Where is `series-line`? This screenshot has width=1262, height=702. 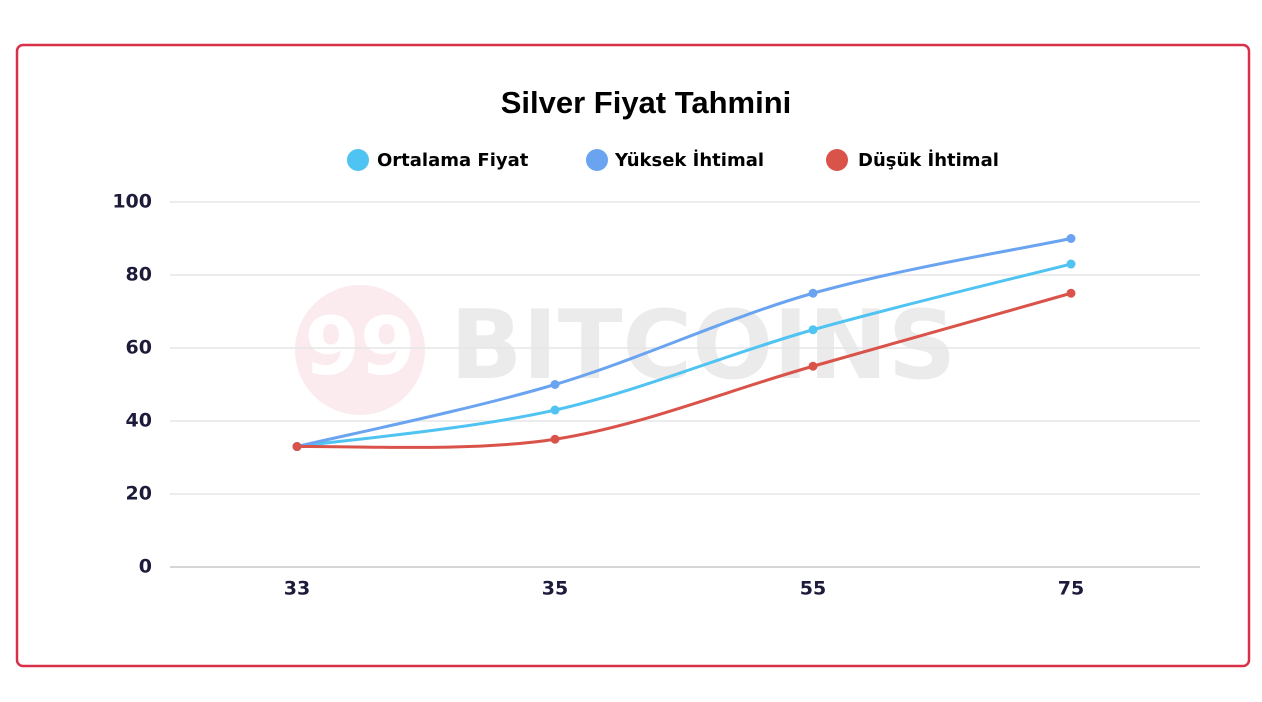 series-line is located at coordinates (684, 370).